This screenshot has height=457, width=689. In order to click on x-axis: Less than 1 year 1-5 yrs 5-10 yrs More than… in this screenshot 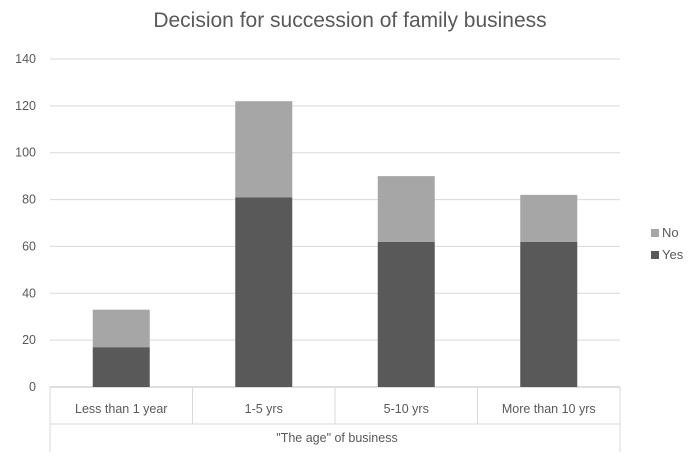, I will do `click(335, 419)`.